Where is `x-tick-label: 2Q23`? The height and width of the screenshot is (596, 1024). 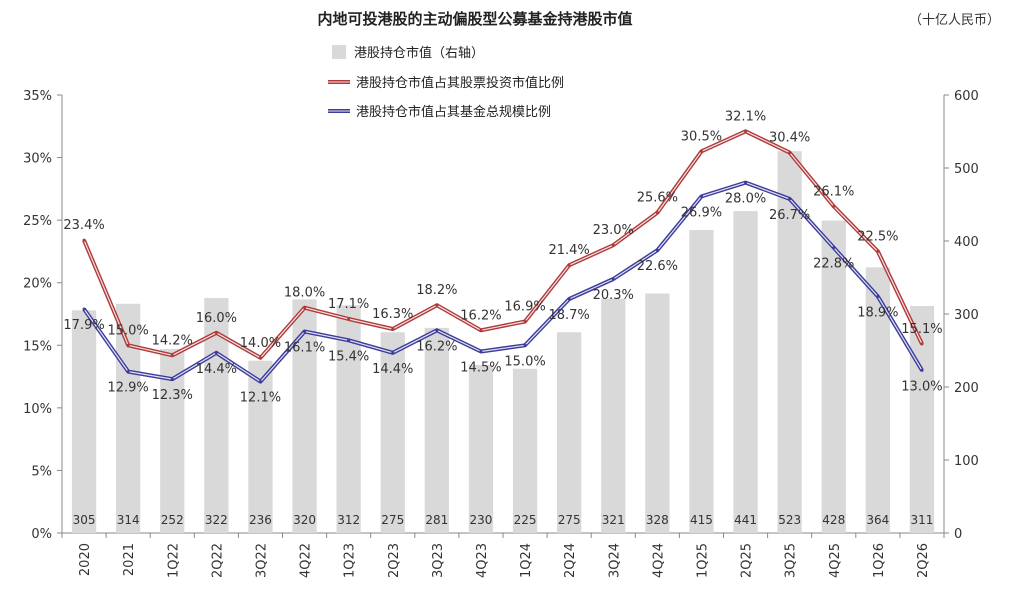 x-tick-label: 2Q23 is located at coordinates (394, 560).